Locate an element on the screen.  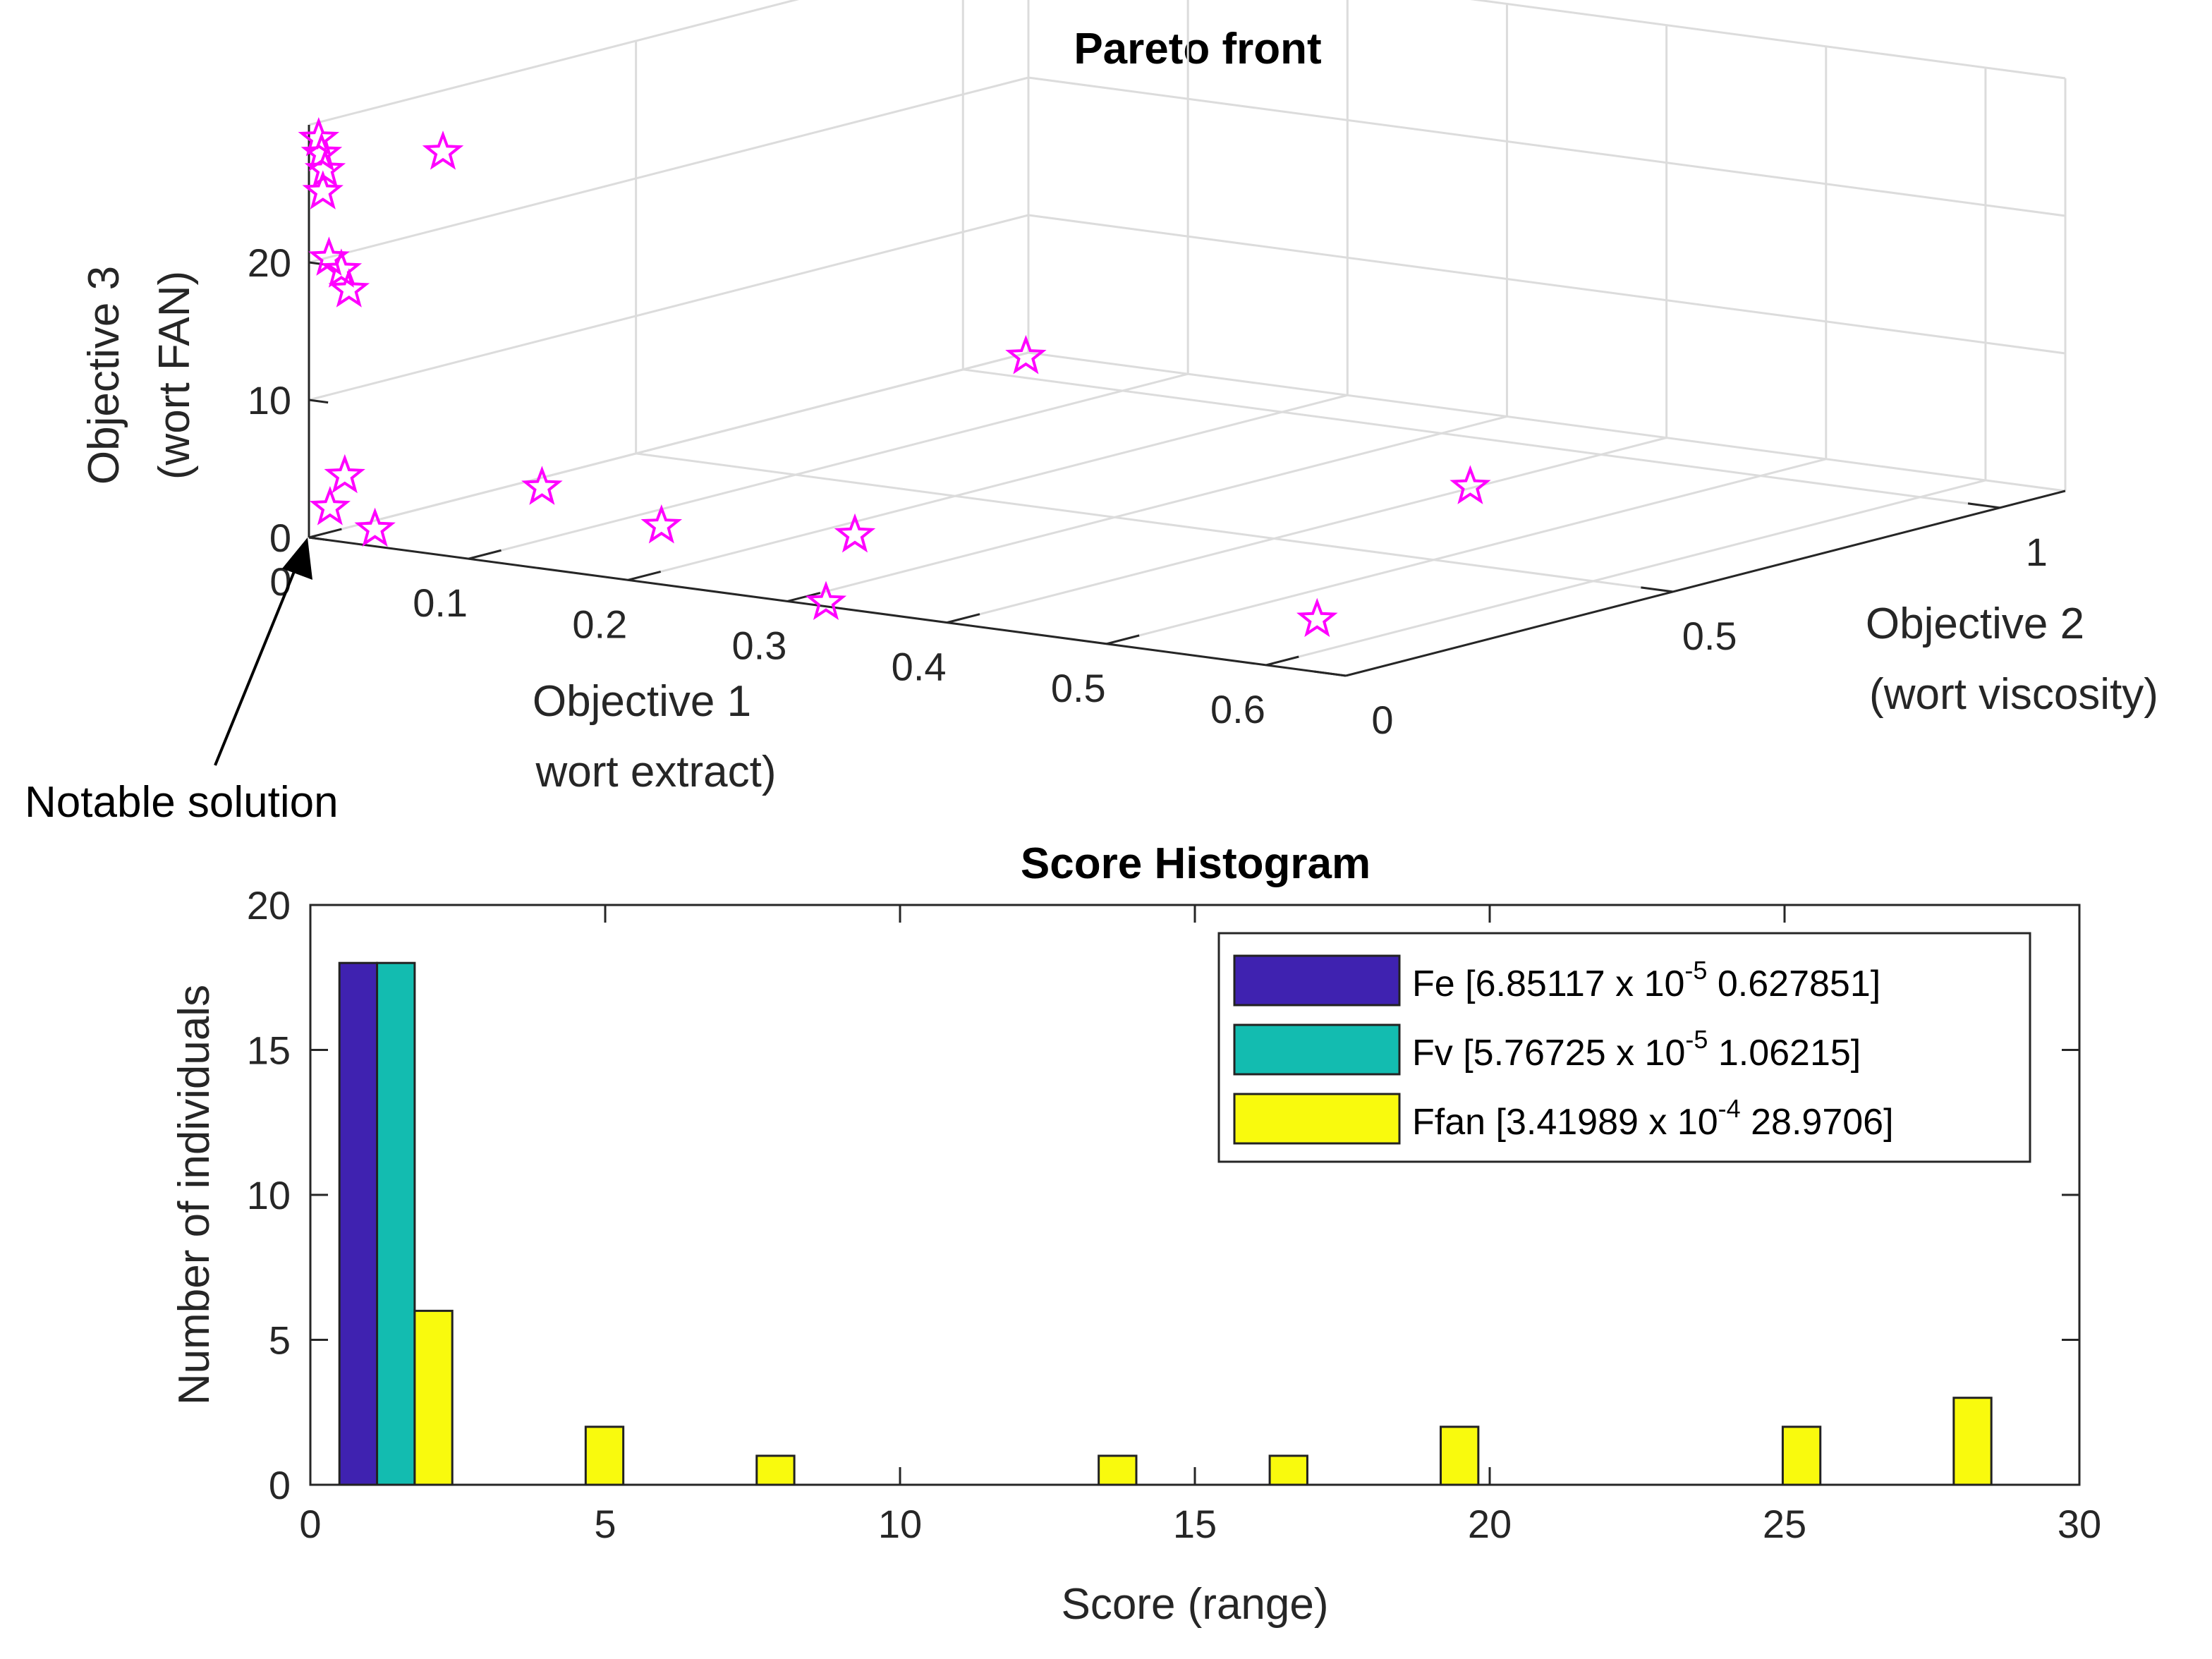
x-tick-label: 0.2 is located at coordinates (600, 624).